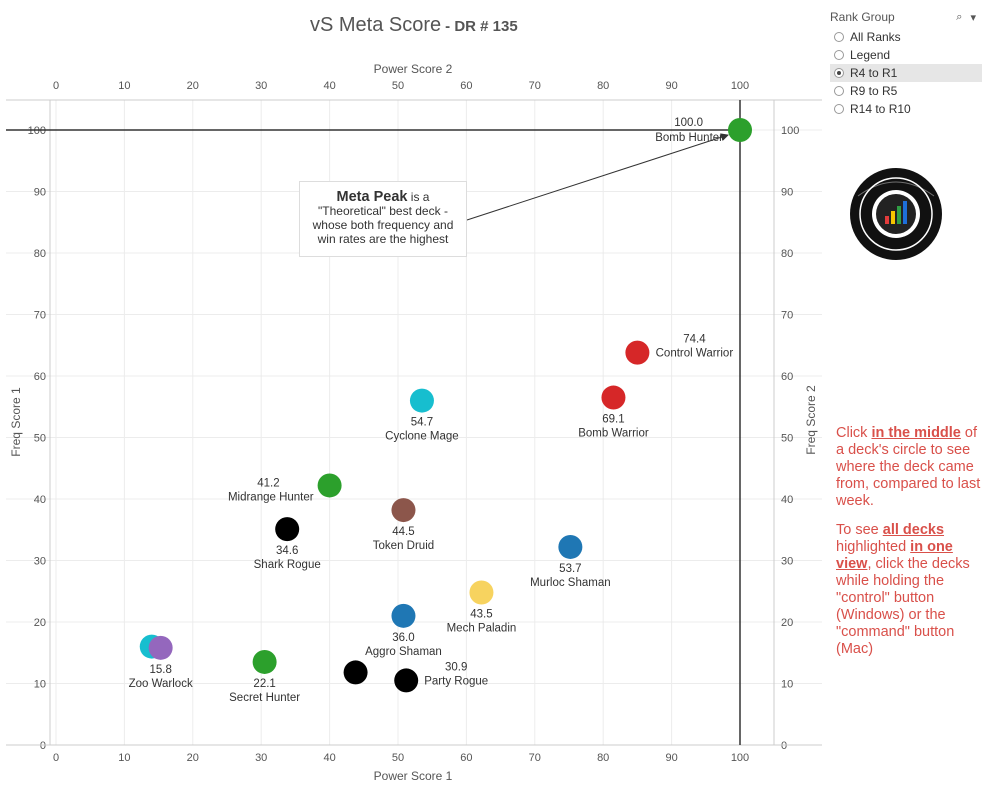 The width and height of the screenshot is (984, 794). Describe the element at coordinates (287, 565) in the screenshot. I see `data-name-label: Shark Rogue` at that location.